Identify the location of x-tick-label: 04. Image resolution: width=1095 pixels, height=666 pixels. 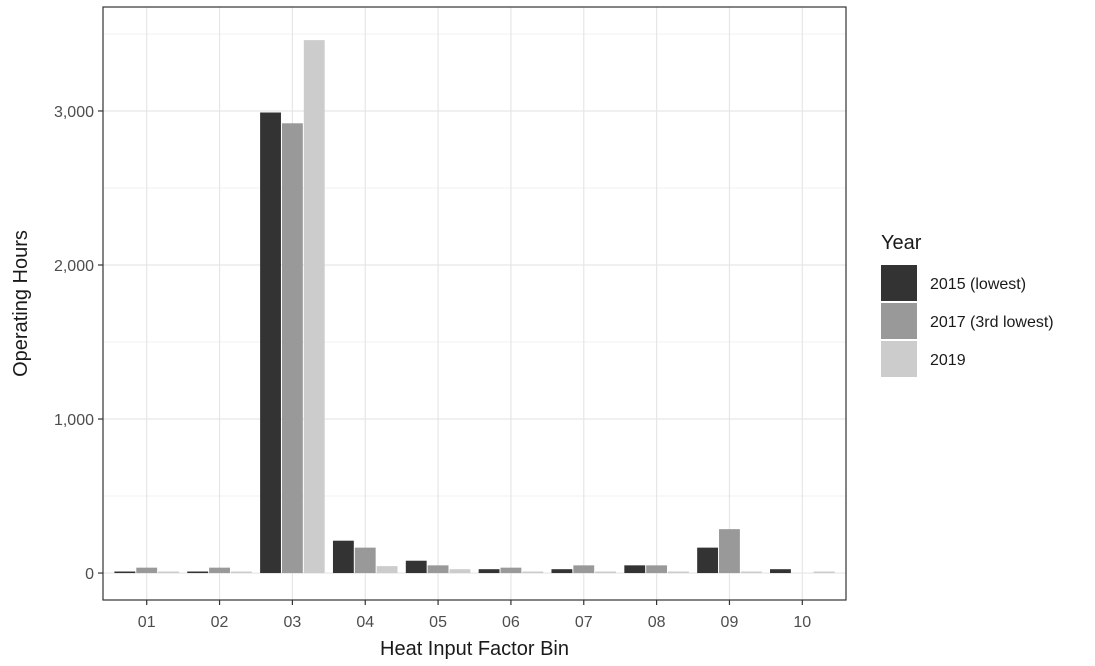
(365, 622).